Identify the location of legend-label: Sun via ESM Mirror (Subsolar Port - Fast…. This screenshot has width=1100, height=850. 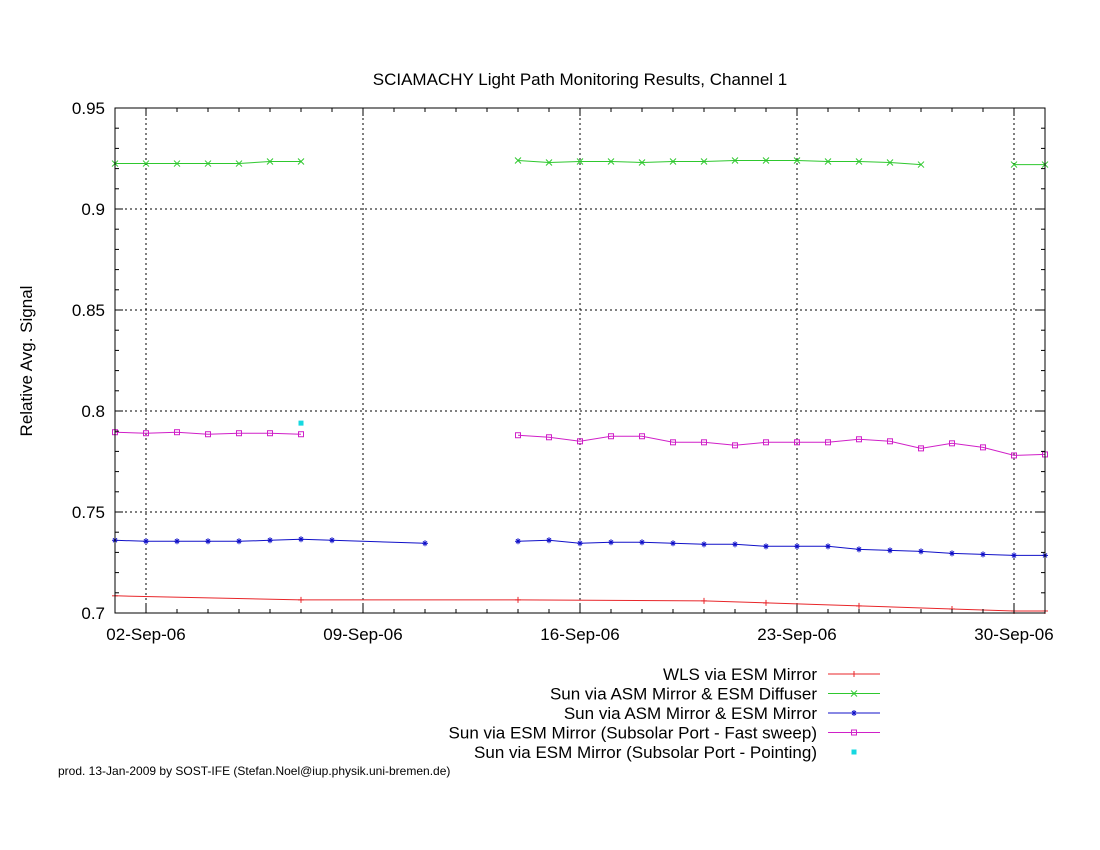
(633, 733).